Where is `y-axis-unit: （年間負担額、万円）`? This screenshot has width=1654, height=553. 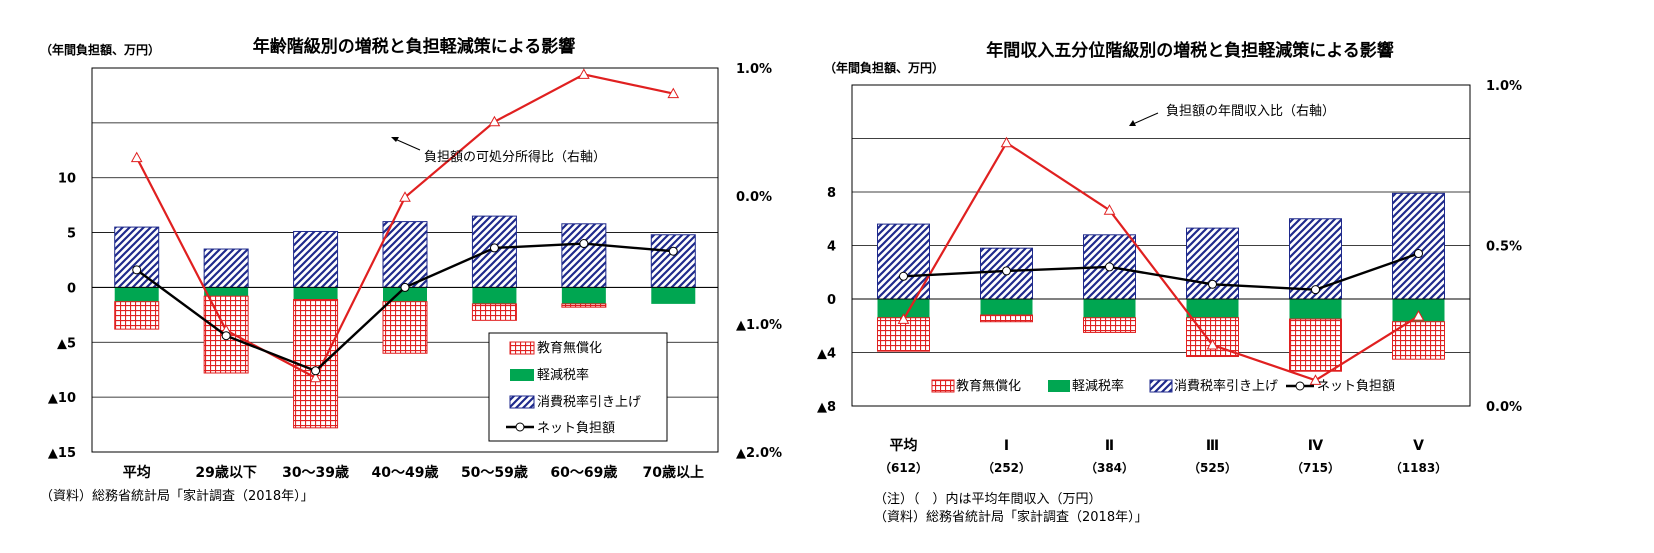 y-axis-unit: （年間負担額、万円） is located at coordinates (884, 67).